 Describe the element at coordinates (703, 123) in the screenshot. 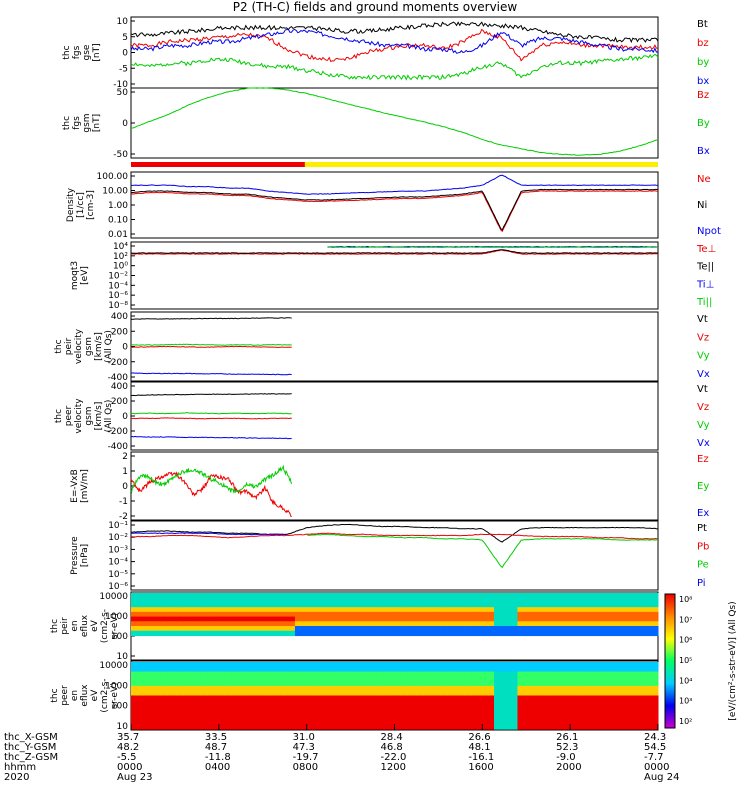

I see `legend-By: By` at that location.